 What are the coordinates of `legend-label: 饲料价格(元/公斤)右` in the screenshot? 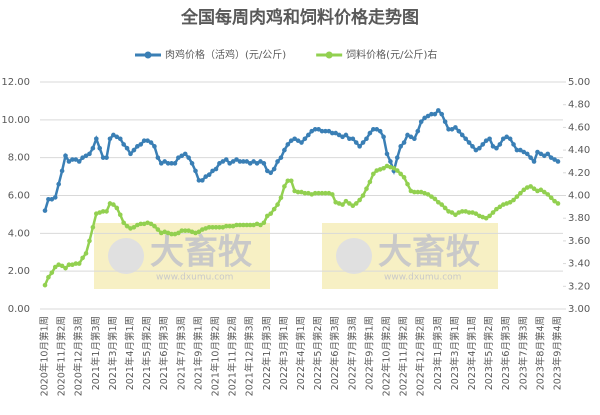 It's located at (391, 54).